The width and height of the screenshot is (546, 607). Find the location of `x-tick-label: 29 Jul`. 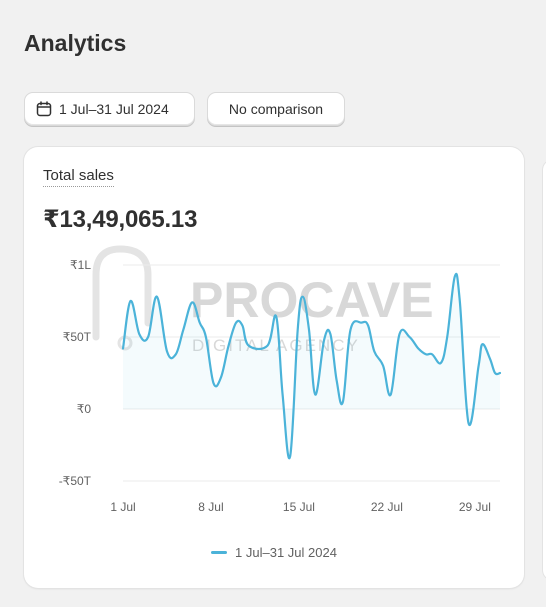

x-tick-label: 29 Jul is located at coordinates (475, 507).